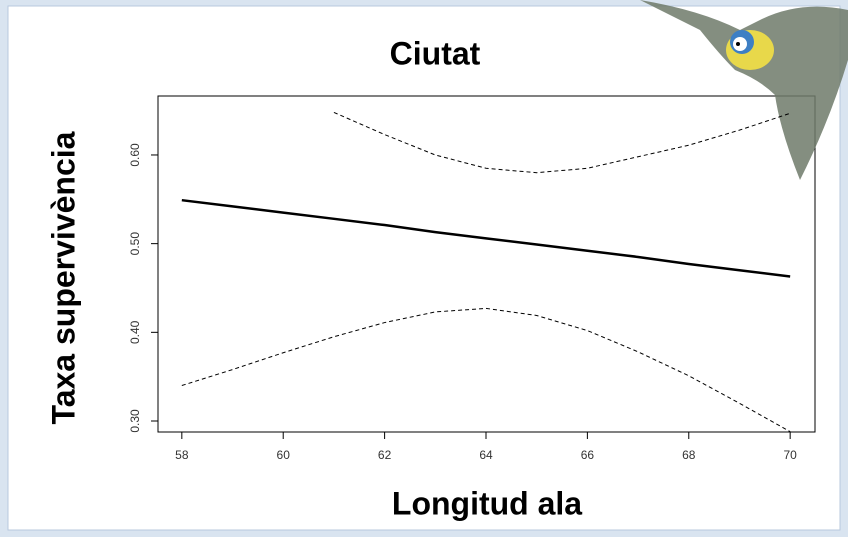 This screenshot has height=537, width=848. Describe the element at coordinates (385, 455) in the screenshot. I see `x-tick-label: 62` at that location.